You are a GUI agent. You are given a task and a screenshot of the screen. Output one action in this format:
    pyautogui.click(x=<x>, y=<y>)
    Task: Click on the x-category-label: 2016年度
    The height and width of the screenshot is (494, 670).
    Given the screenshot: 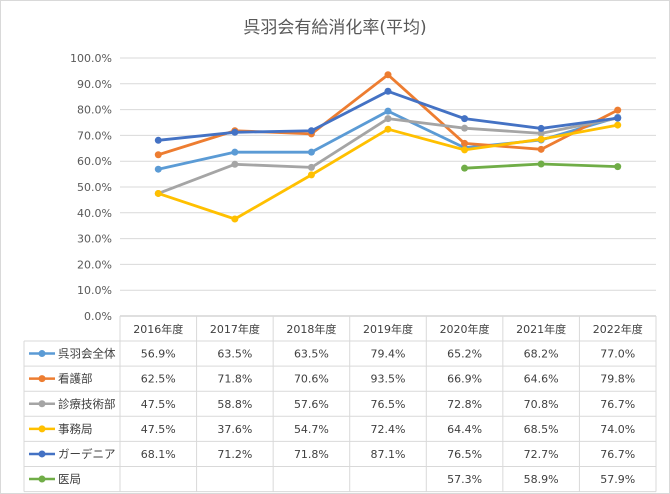 What is the action you would take?
    pyautogui.click(x=158, y=329)
    